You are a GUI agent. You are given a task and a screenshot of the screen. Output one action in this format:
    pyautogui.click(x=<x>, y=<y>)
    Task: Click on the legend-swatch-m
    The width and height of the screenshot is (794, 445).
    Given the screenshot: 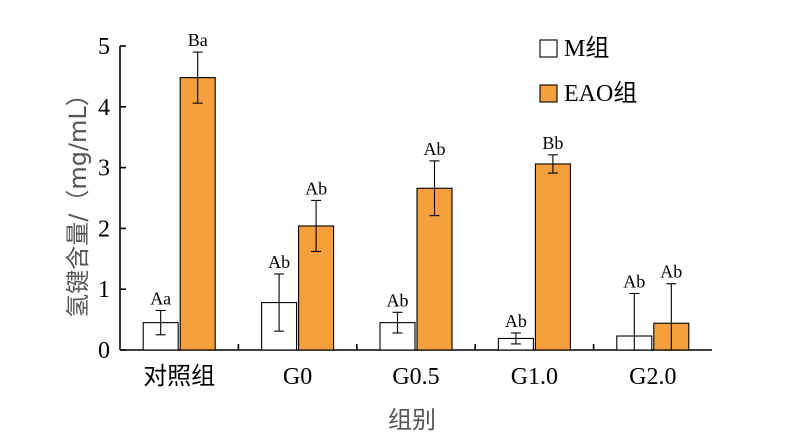 What is the action you would take?
    pyautogui.click(x=548, y=48)
    